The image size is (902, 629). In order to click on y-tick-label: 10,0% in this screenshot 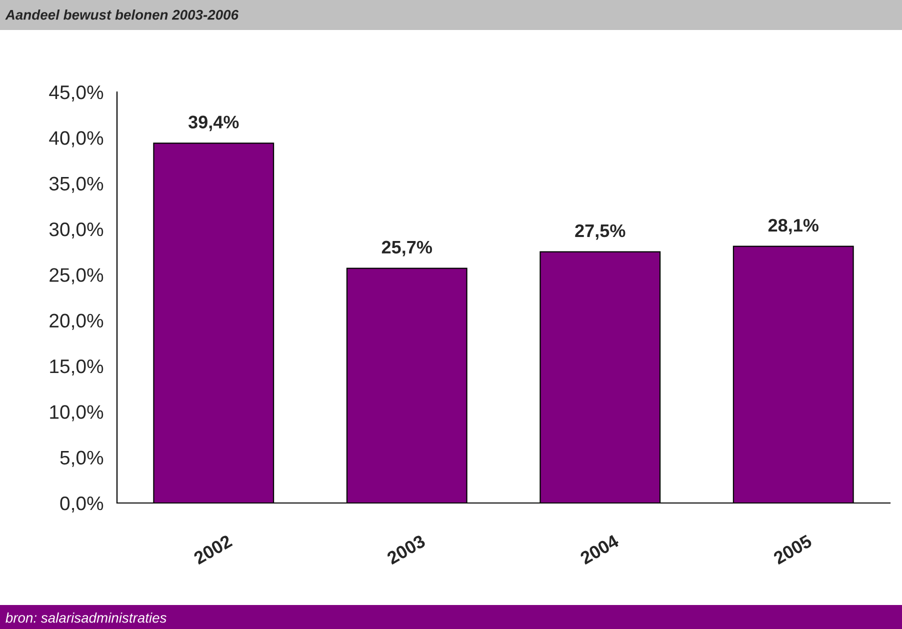, I will do `click(77, 413)`.